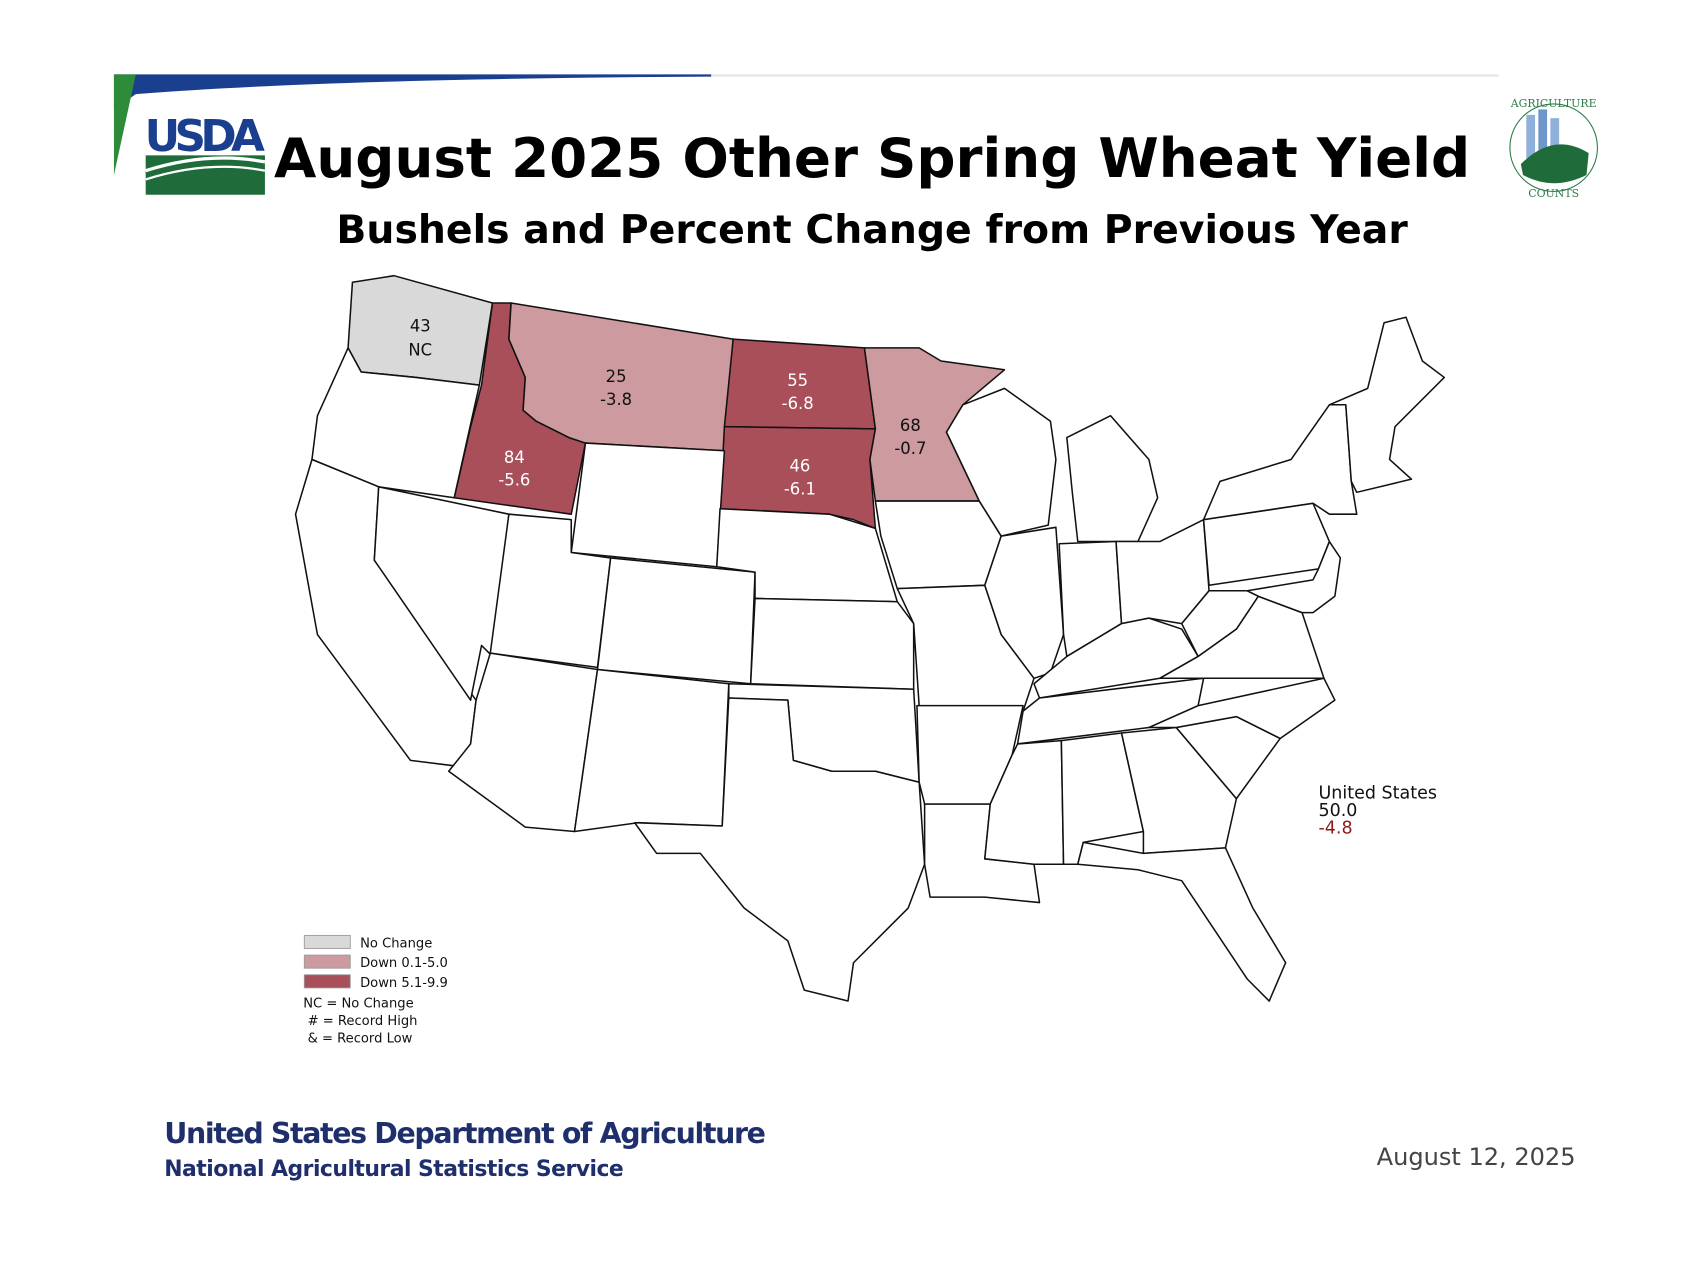 The width and height of the screenshot is (1707, 1280). Describe the element at coordinates (1280, 462) in the screenshot. I see `state-new-york` at that location.